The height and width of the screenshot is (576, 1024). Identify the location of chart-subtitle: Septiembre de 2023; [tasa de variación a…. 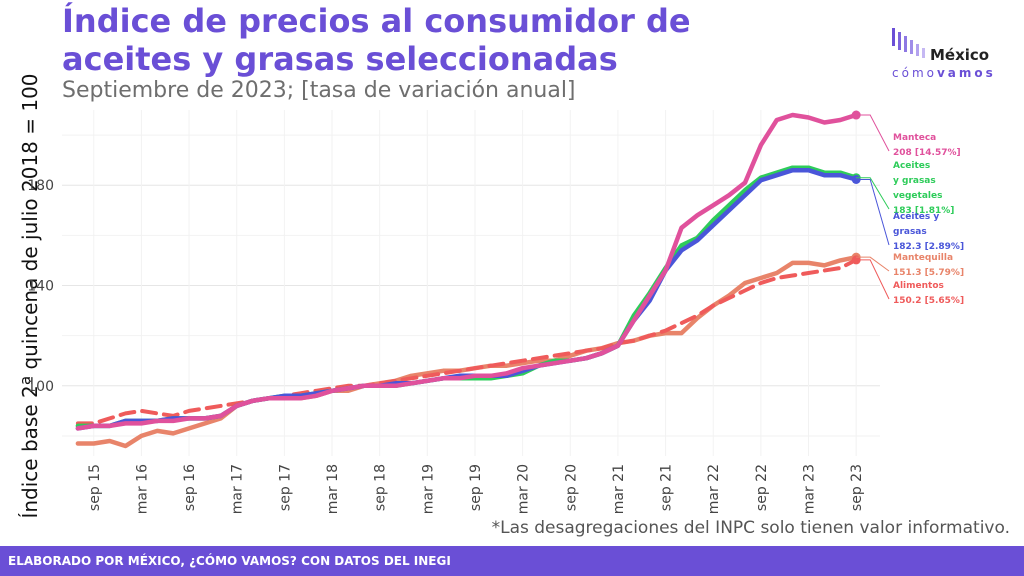
(319, 90).